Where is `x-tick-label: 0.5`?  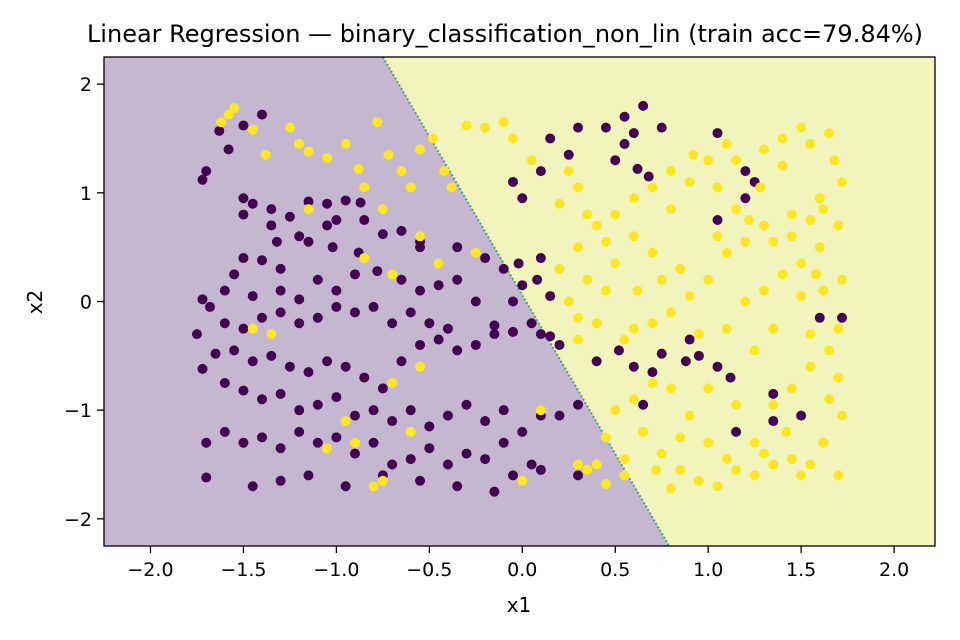
x-tick-label: 0.5 is located at coordinates (615, 570).